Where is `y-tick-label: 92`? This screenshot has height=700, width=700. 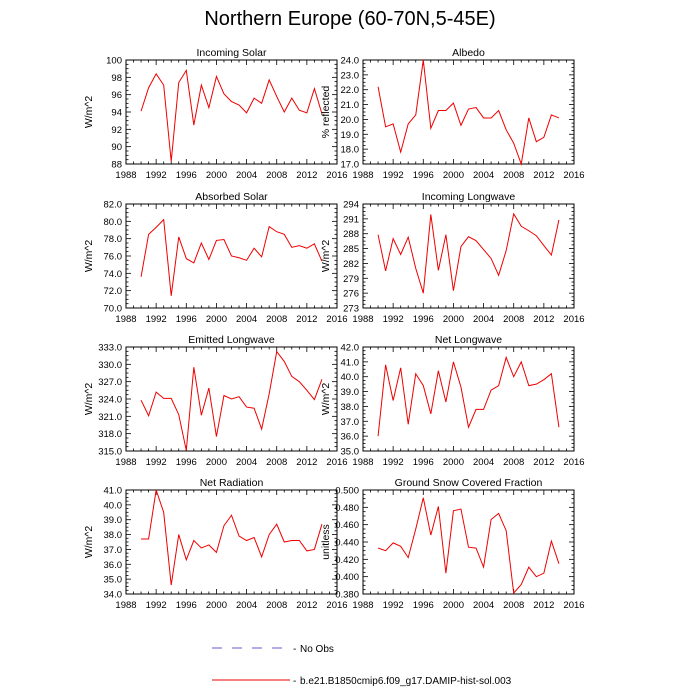
y-tick-label: 92 is located at coordinates (116, 130).